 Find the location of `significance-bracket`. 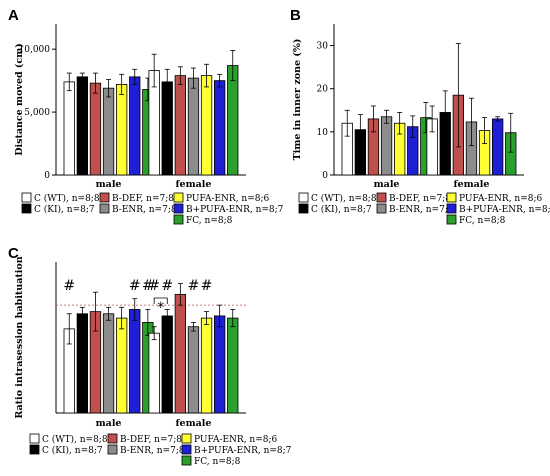

significance-bracket is located at coordinates (160, 300).